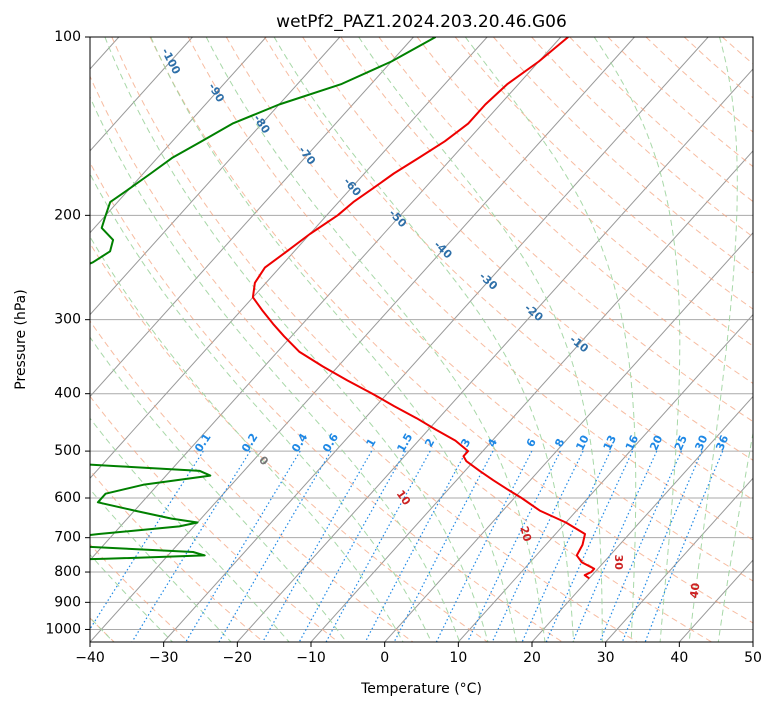  What do you see at coordinates (458, 658) in the screenshot?
I see `x-tick-label: 10` at bounding box center [458, 658].